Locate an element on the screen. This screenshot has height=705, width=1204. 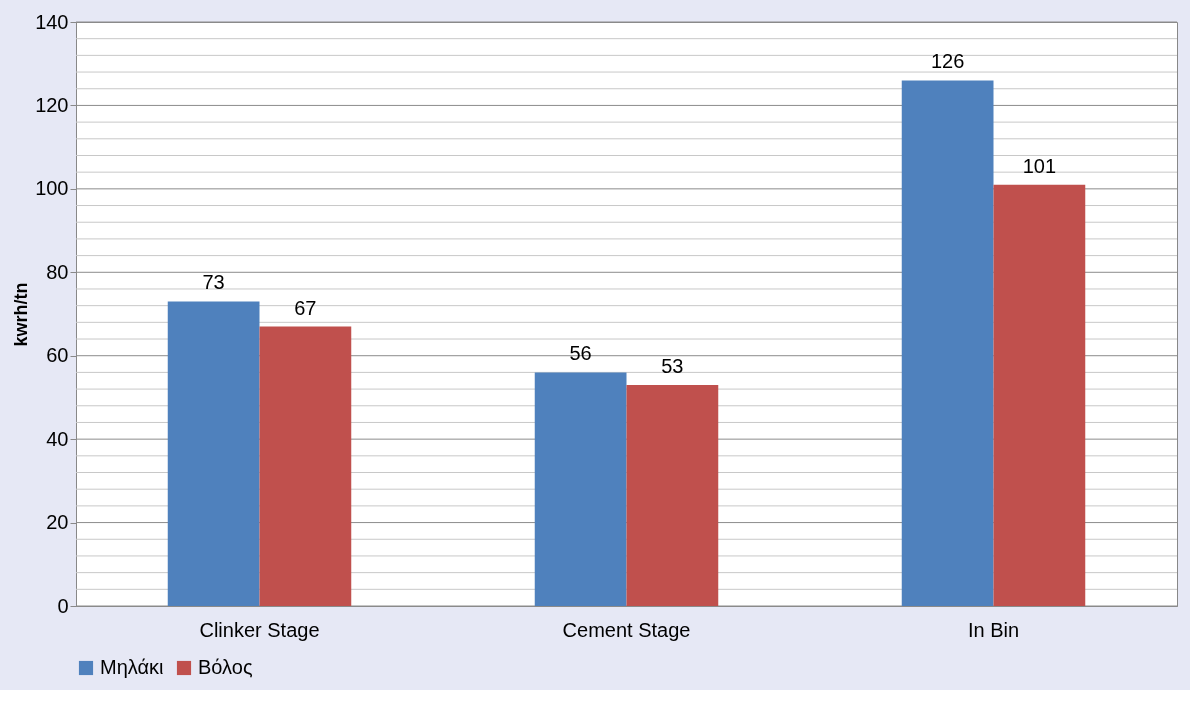
legend-label: Βόλος is located at coordinates (225, 667).